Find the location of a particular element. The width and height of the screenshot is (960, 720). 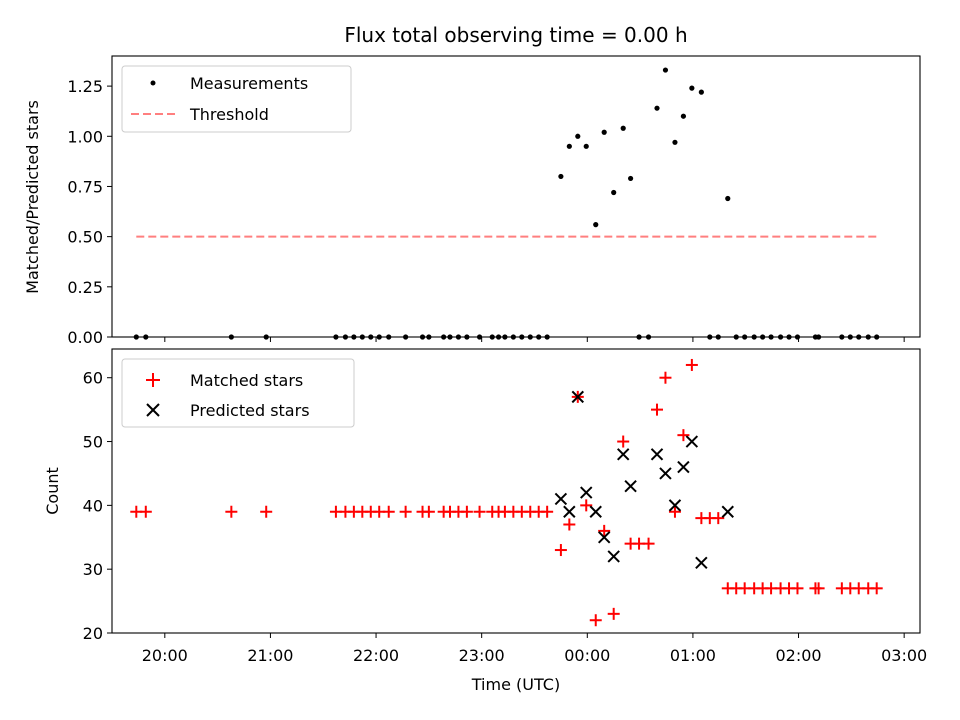

legend-threshold-label: Threshold is located at coordinates (229, 114).